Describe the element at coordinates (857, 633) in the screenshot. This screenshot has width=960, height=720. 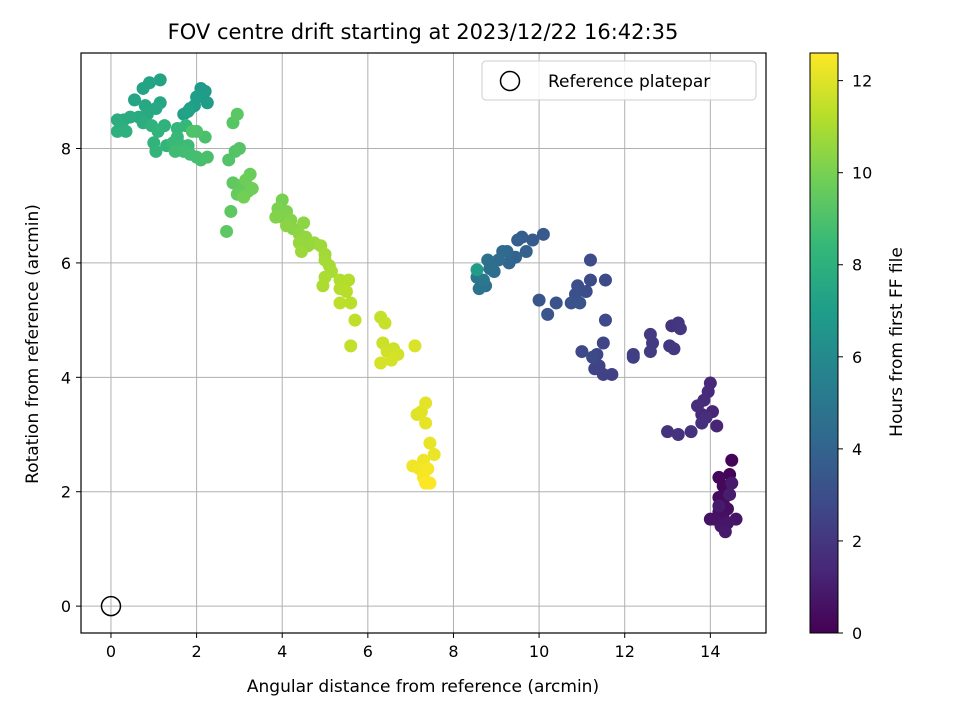
I see `colorbar-tick-label: 0` at that location.